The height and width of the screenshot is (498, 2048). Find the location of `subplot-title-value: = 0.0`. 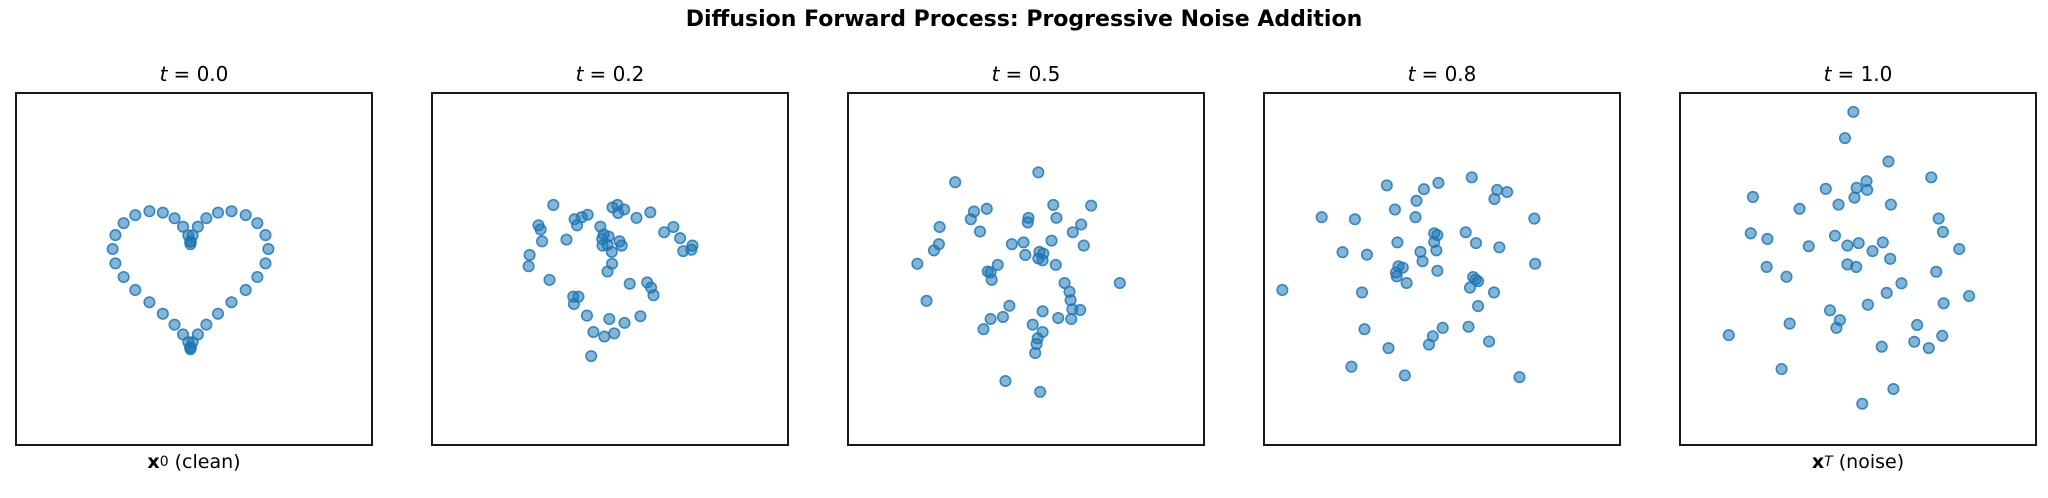

subplot-title-value: = 0.0 is located at coordinates (201, 74).